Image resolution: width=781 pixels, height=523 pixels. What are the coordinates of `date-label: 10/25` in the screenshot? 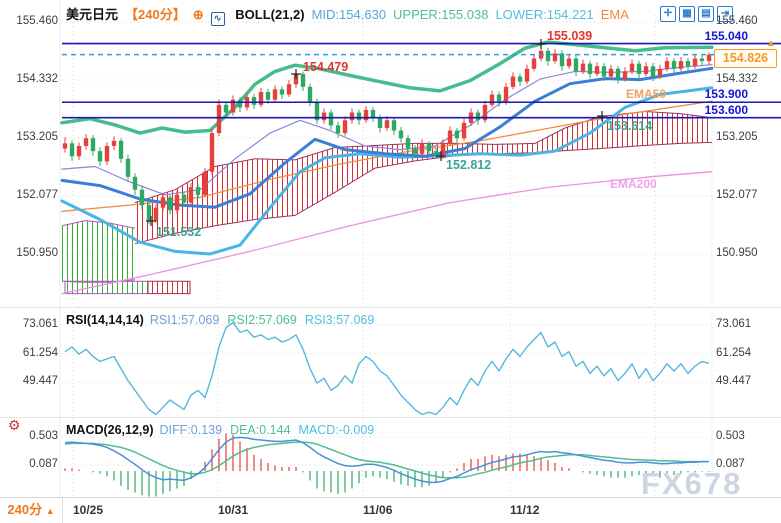 It's located at (88, 510).